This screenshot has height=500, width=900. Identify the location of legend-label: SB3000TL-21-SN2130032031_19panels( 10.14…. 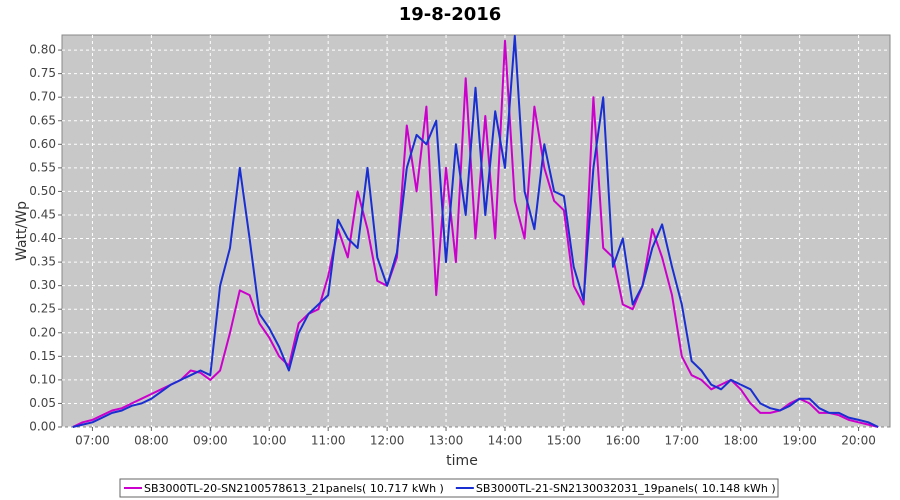
(626, 488).